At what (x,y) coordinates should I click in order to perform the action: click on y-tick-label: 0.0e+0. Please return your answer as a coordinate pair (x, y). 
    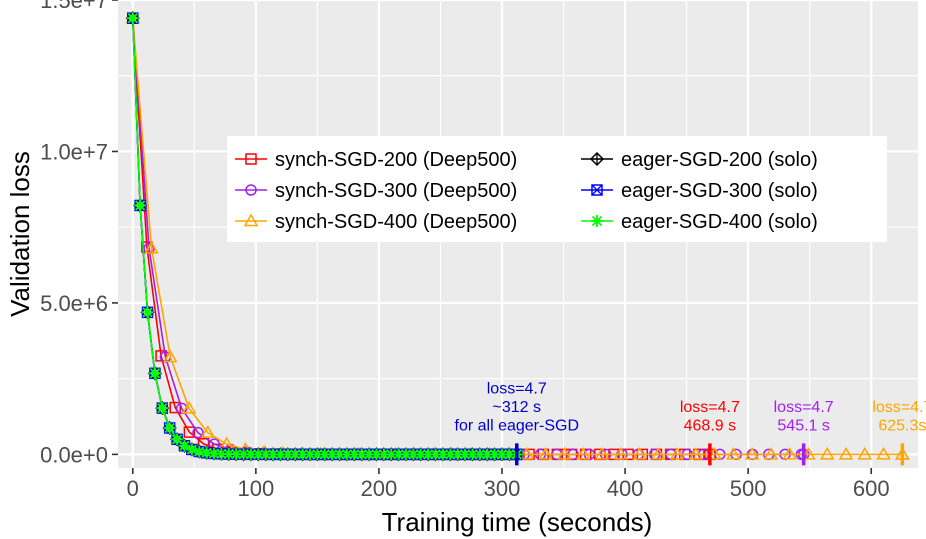
    Looking at the image, I should click on (74, 454).